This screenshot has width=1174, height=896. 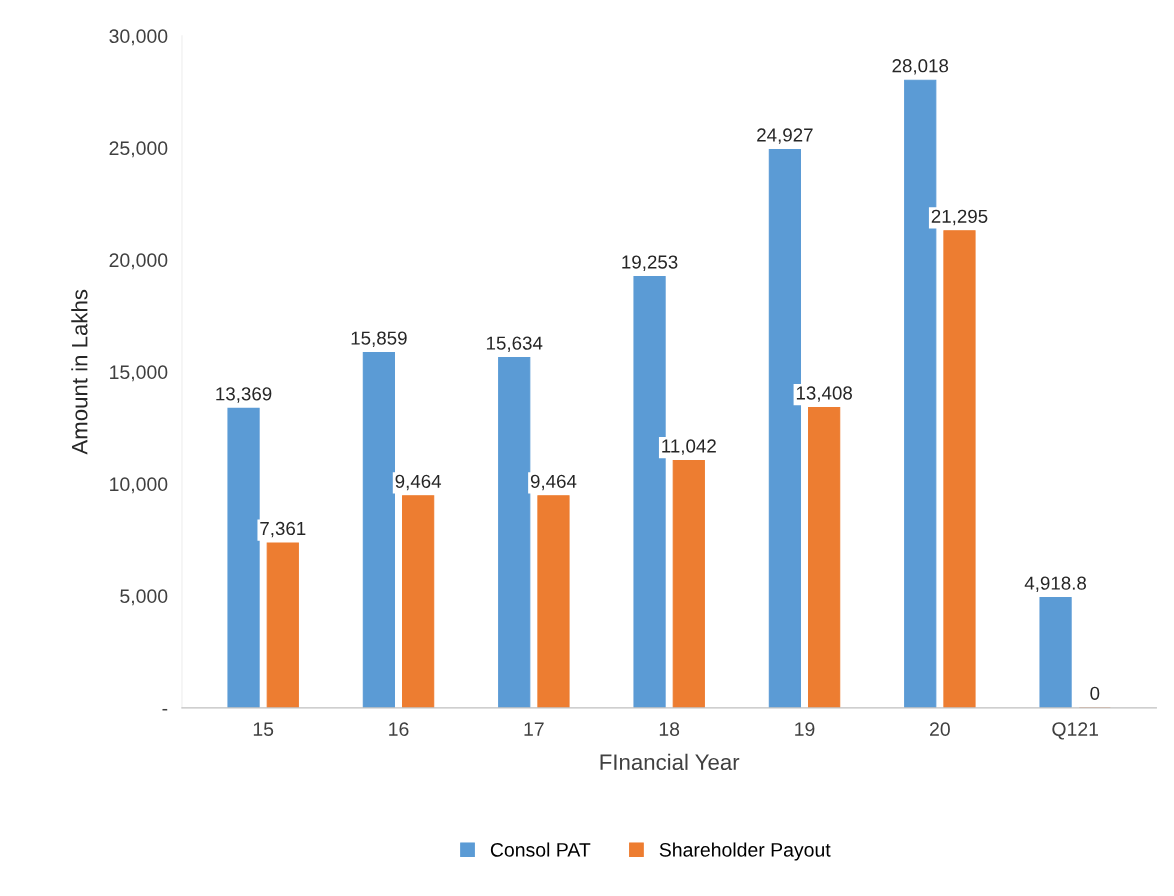 I want to click on data-label: 4,918.8, so click(x=1055, y=584).